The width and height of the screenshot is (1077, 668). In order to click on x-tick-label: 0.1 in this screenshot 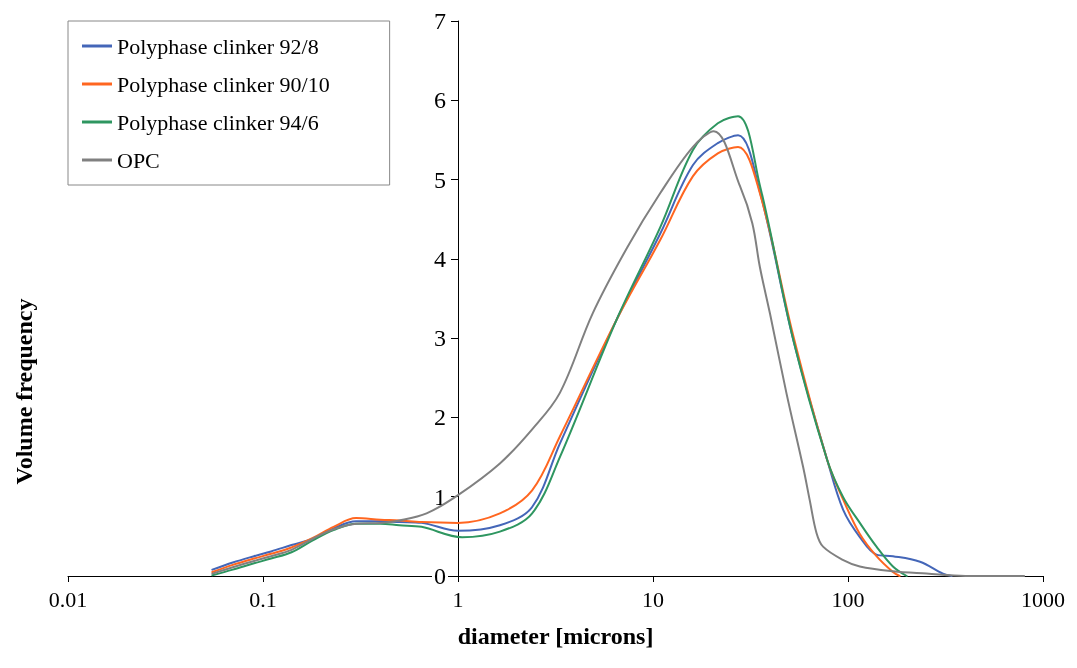, I will do `click(263, 599)`.